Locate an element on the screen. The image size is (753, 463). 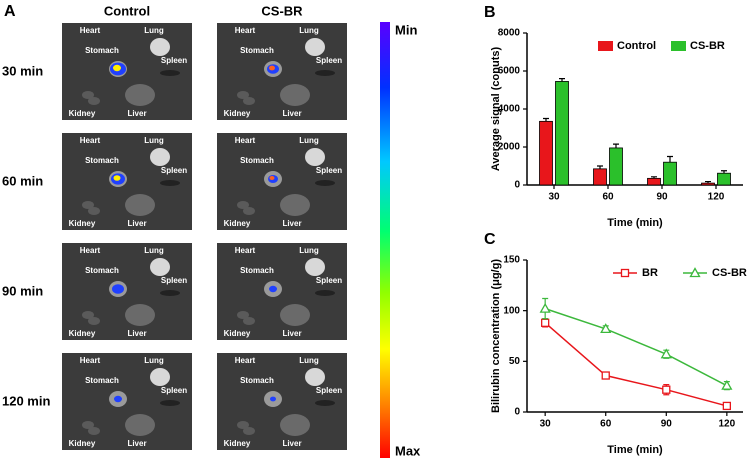
y-tick-label: 150 is located at coordinates (511, 260).